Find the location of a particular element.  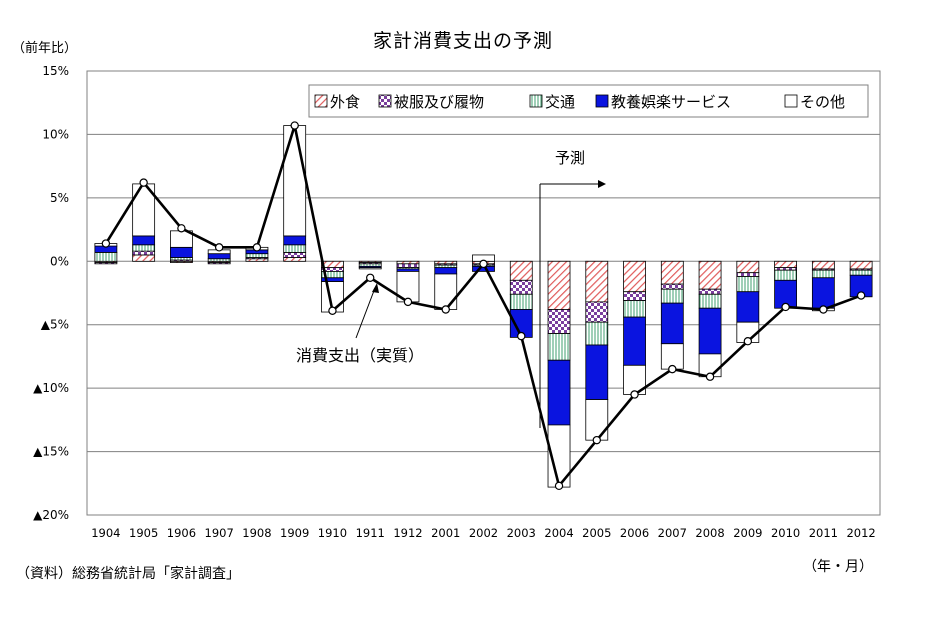

x-tick-label: 1909 is located at coordinates (294, 533).